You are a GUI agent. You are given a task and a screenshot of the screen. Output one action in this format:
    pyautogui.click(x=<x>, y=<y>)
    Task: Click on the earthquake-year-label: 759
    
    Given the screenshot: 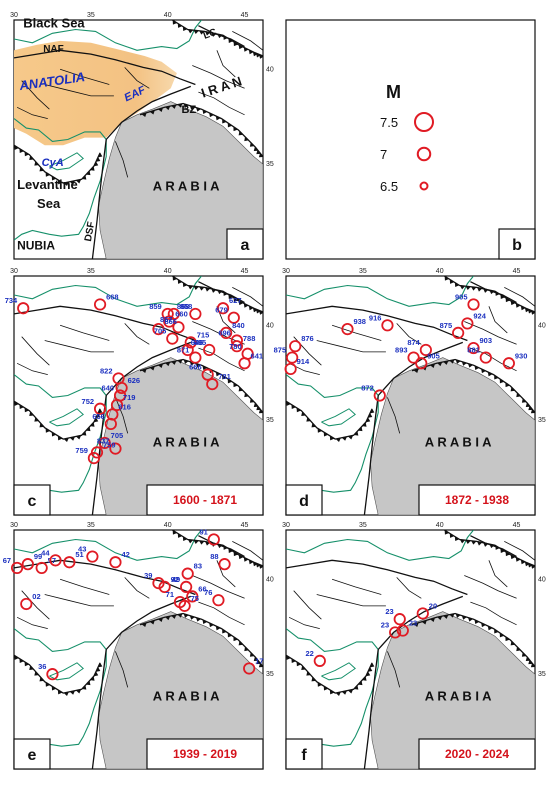 What is the action you would take?
    pyautogui.click(x=109, y=444)
    